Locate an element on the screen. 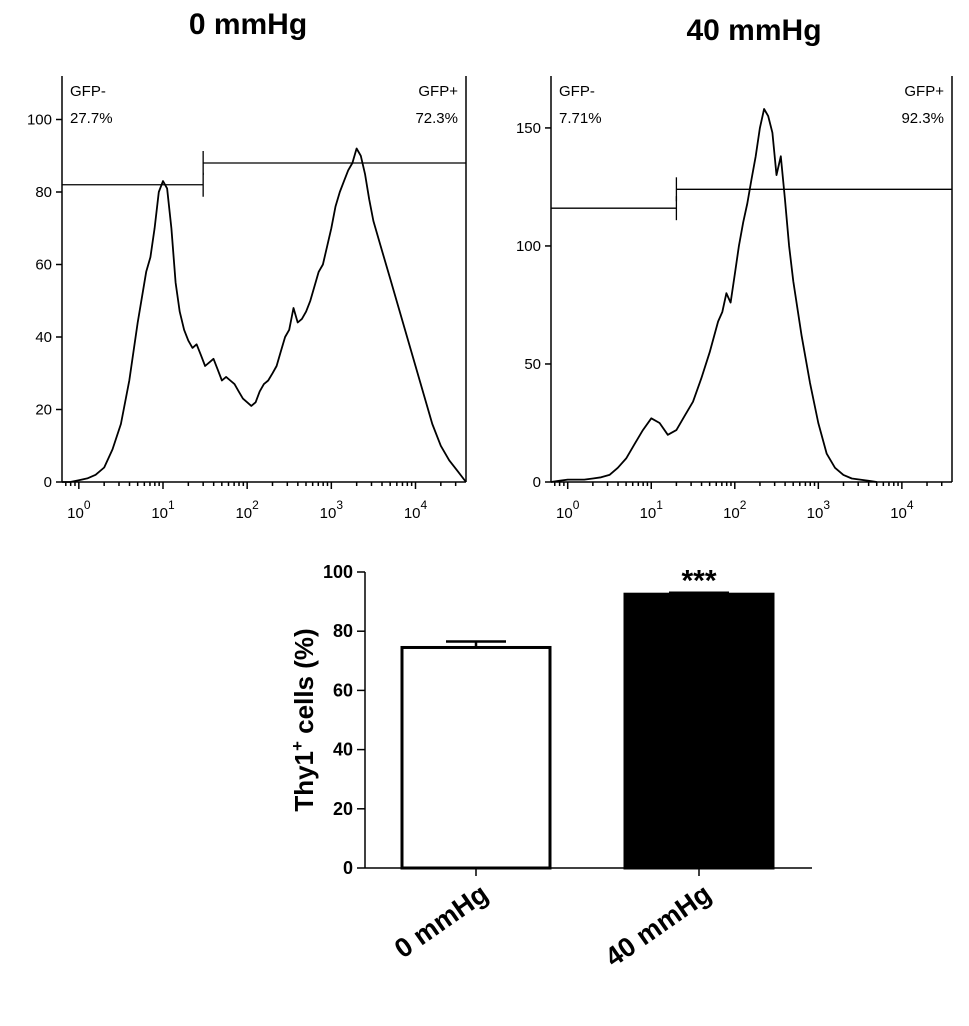  bar-category-label: 0 mmHg is located at coordinates (441, 921).